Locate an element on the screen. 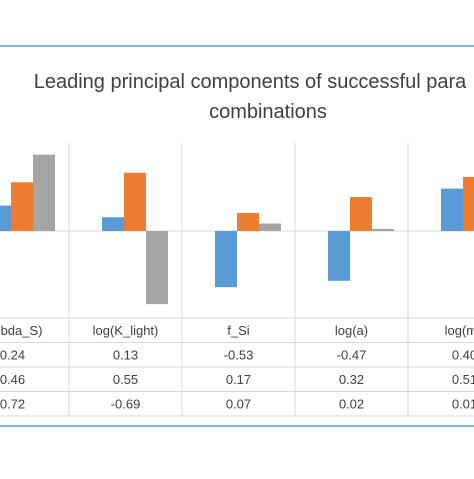 Image resolution: width=474 pixels, height=479 pixels. chart-title-line-2: combinations is located at coordinates (268, 112).